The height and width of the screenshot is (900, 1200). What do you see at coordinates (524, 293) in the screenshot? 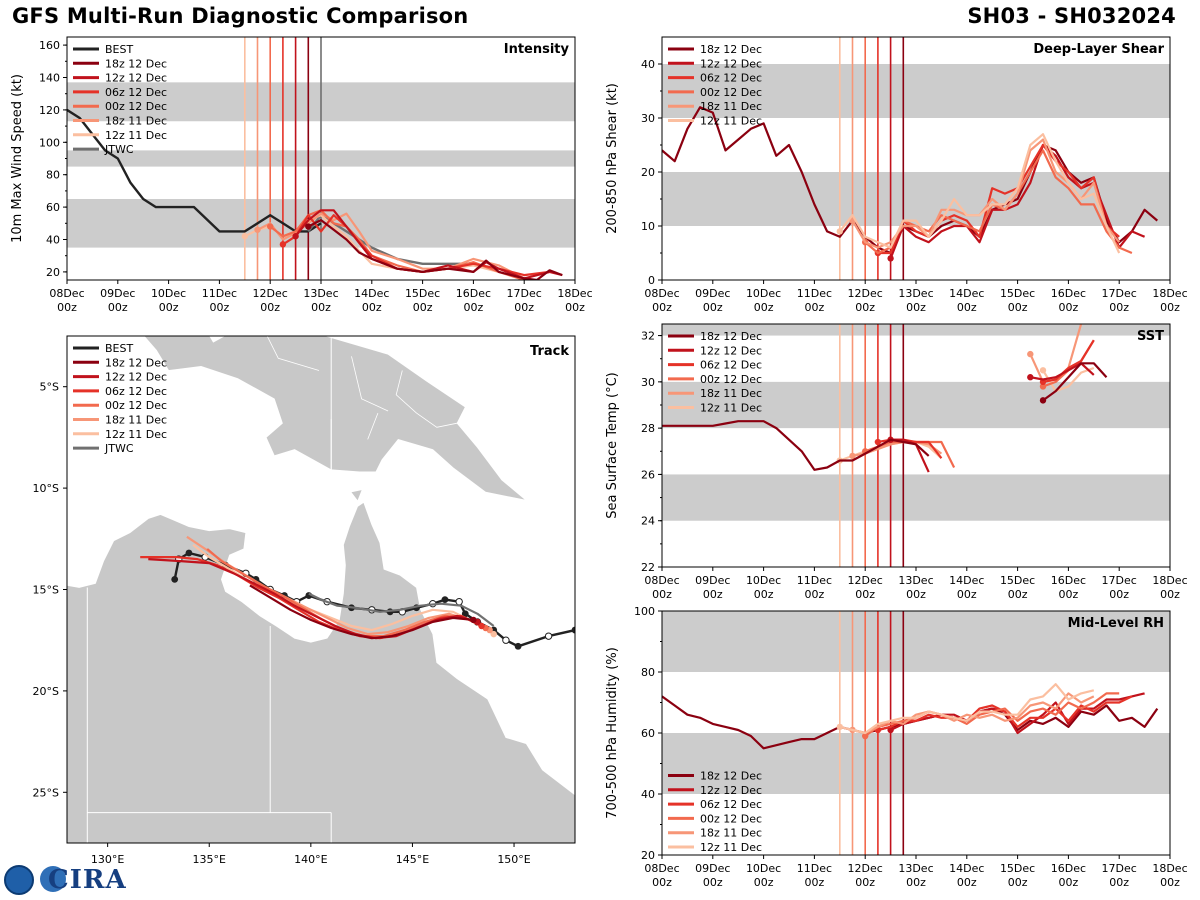
I see `x-tick-label-date: 17Dec` at bounding box center [524, 293].